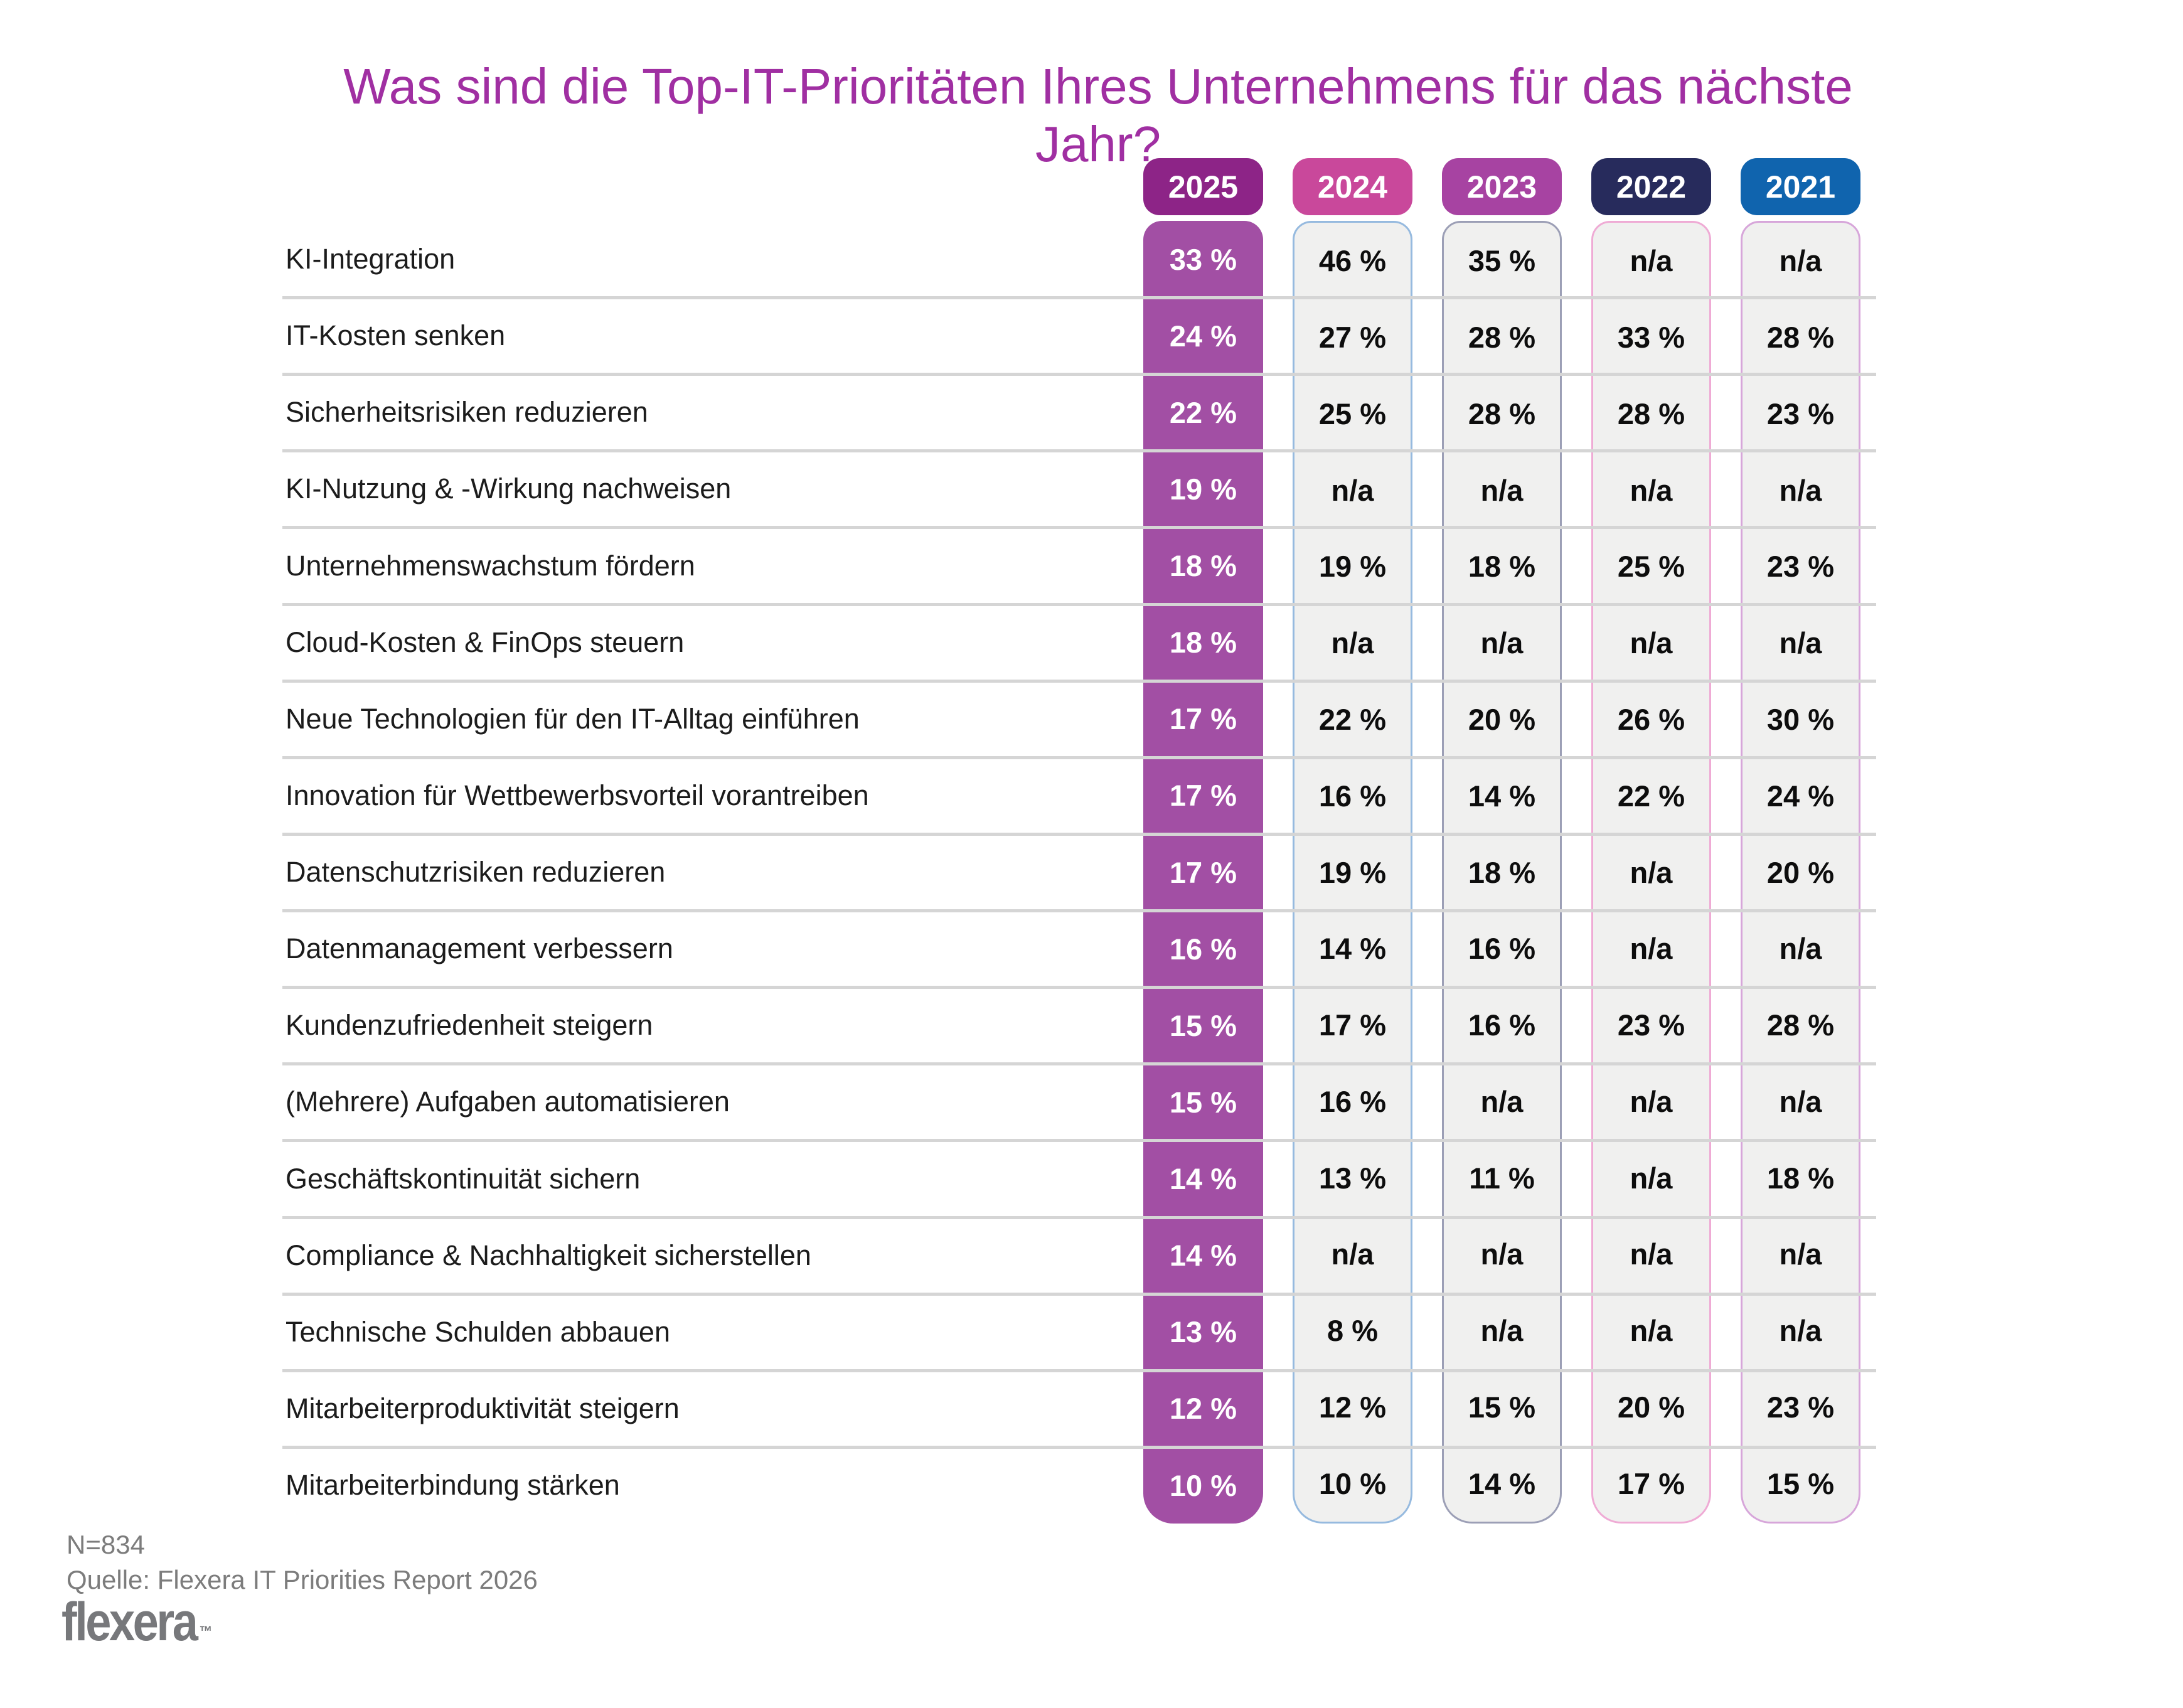 The width and height of the screenshot is (2183, 1708). Describe the element at coordinates (483, 1408) in the screenshot. I see `row-label: Mitarbeiterproduktivität steigern` at that location.